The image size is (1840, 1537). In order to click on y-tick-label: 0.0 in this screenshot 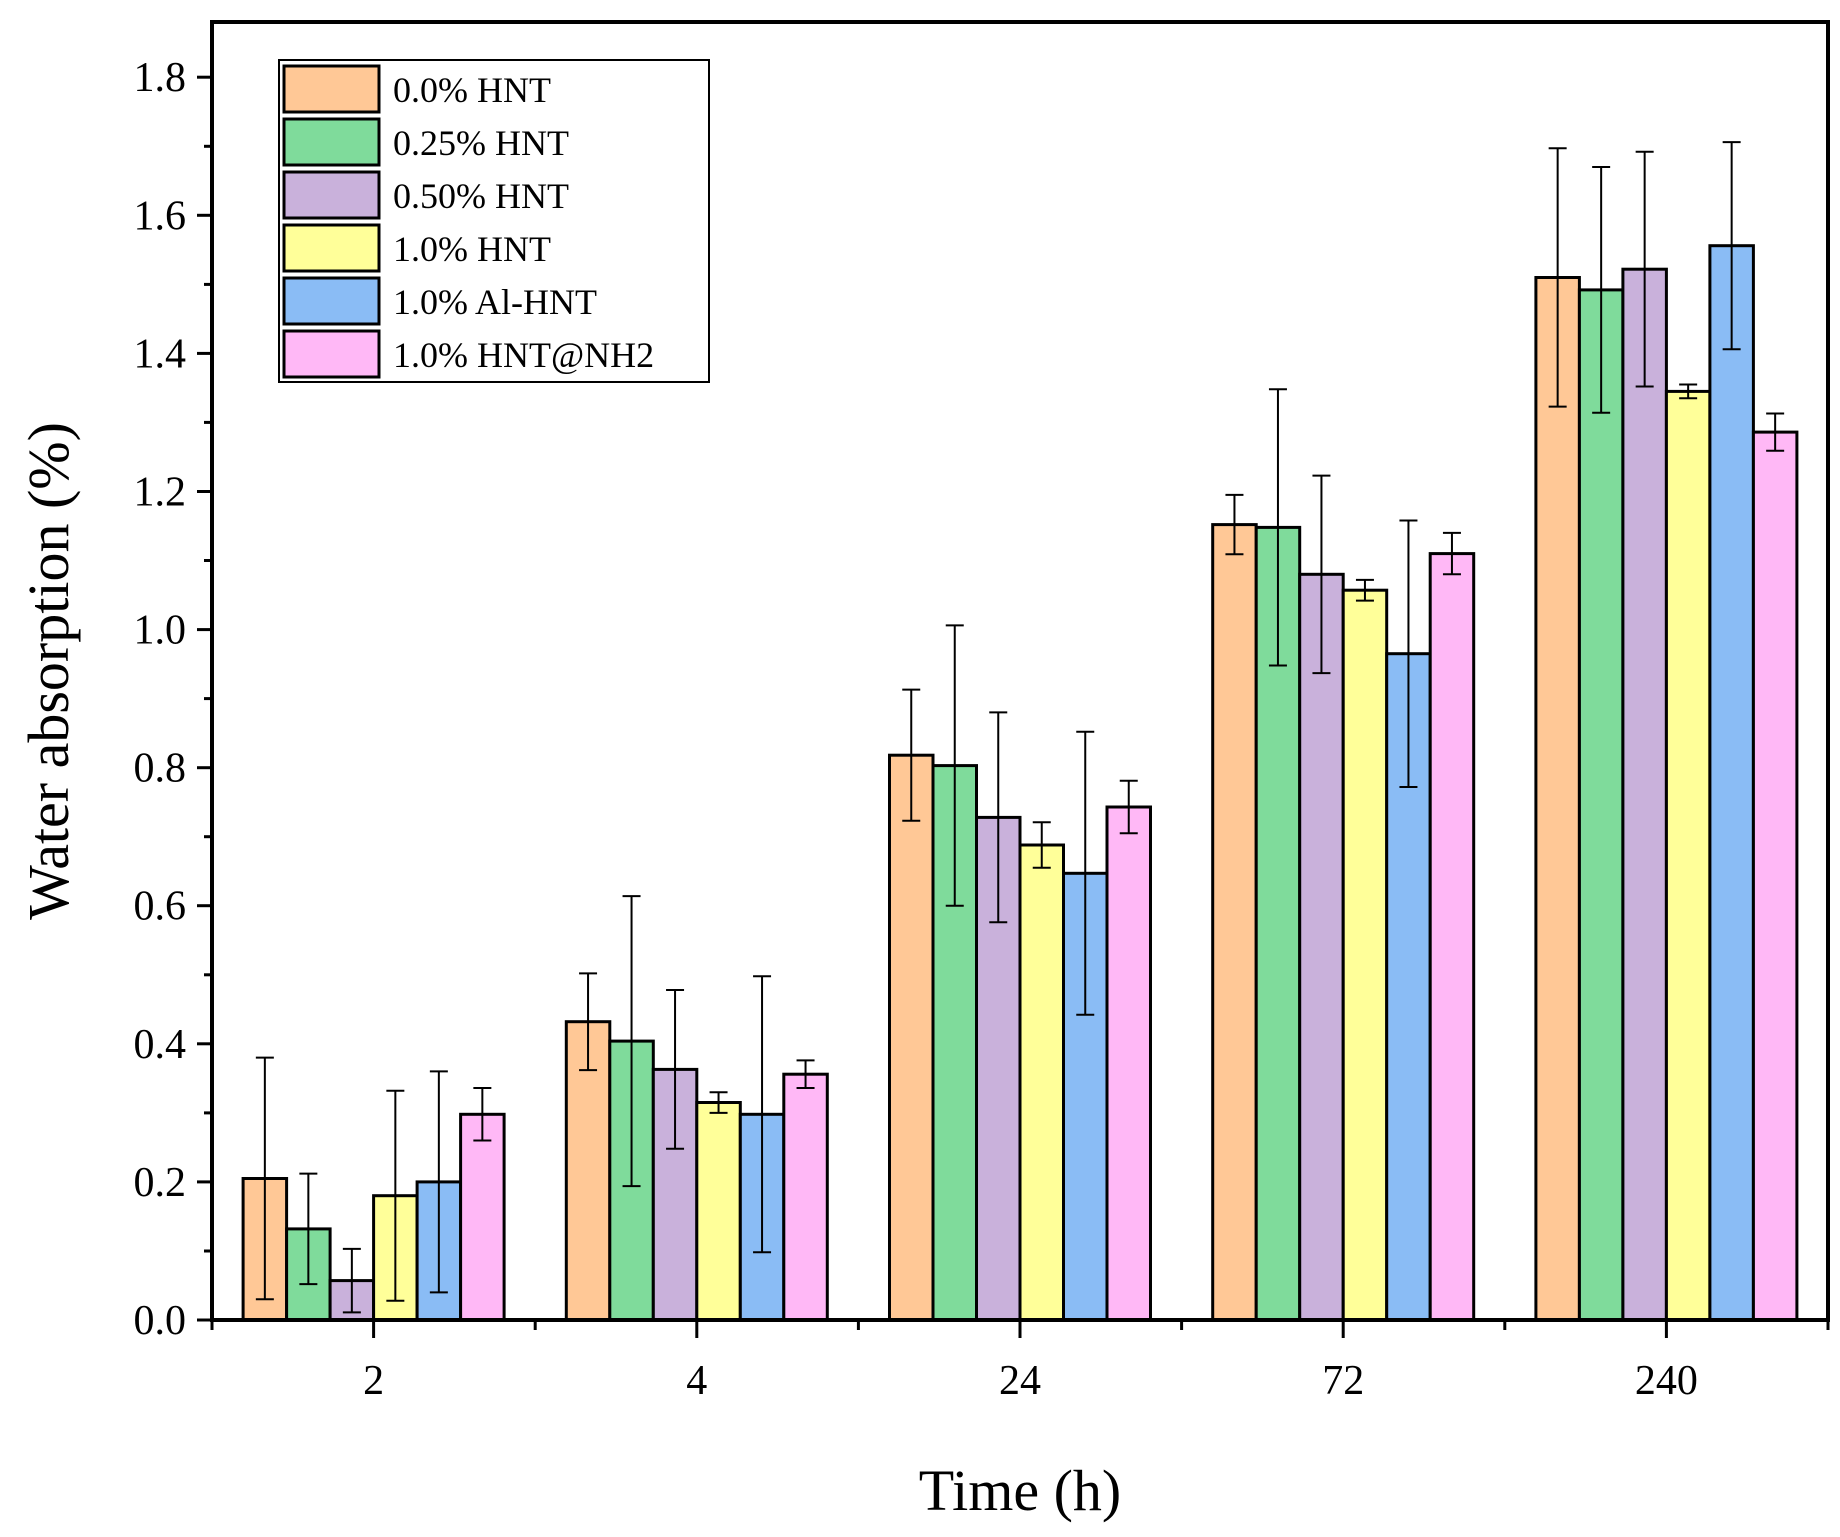, I will do `click(160, 1321)`.